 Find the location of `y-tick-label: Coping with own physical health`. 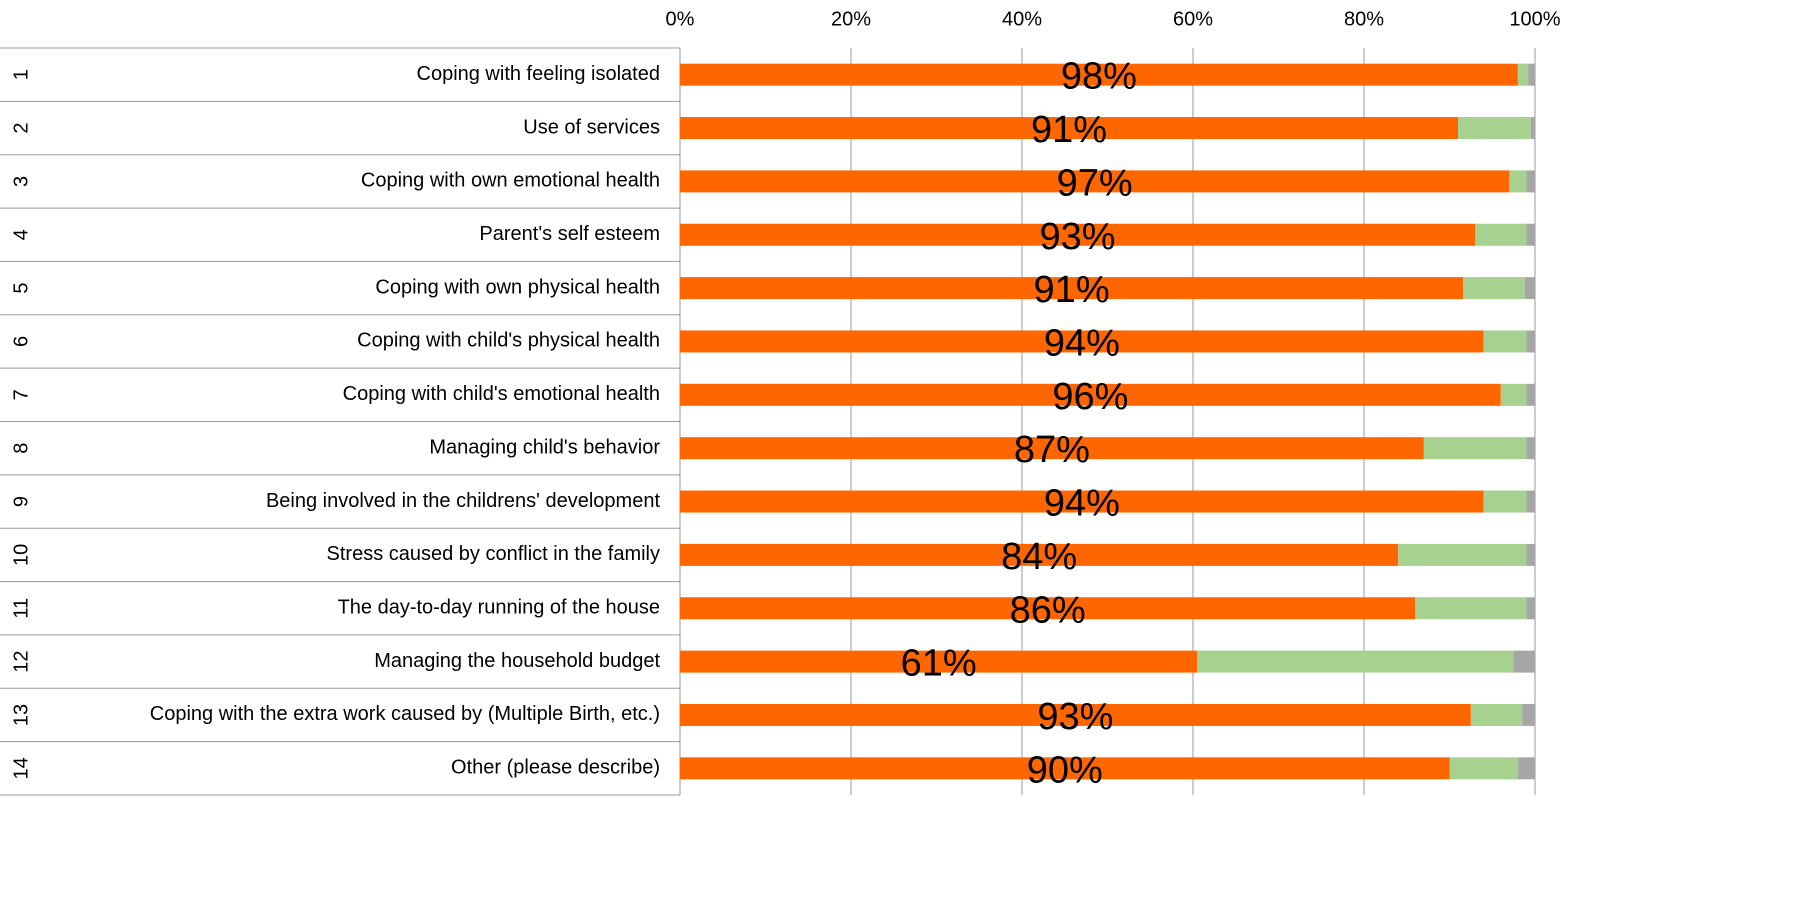

y-tick-label: Coping with own physical health is located at coordinates (517, 287).